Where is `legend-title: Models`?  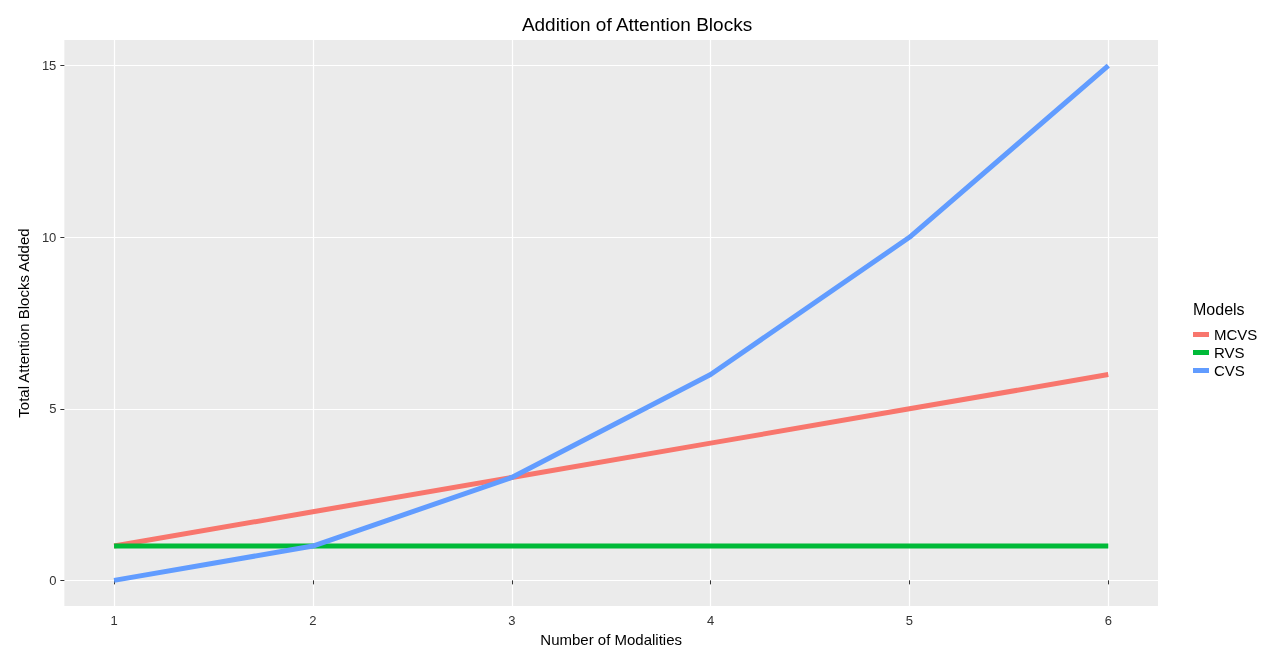
legend-title: Models is located at coordinates (1219, 309).